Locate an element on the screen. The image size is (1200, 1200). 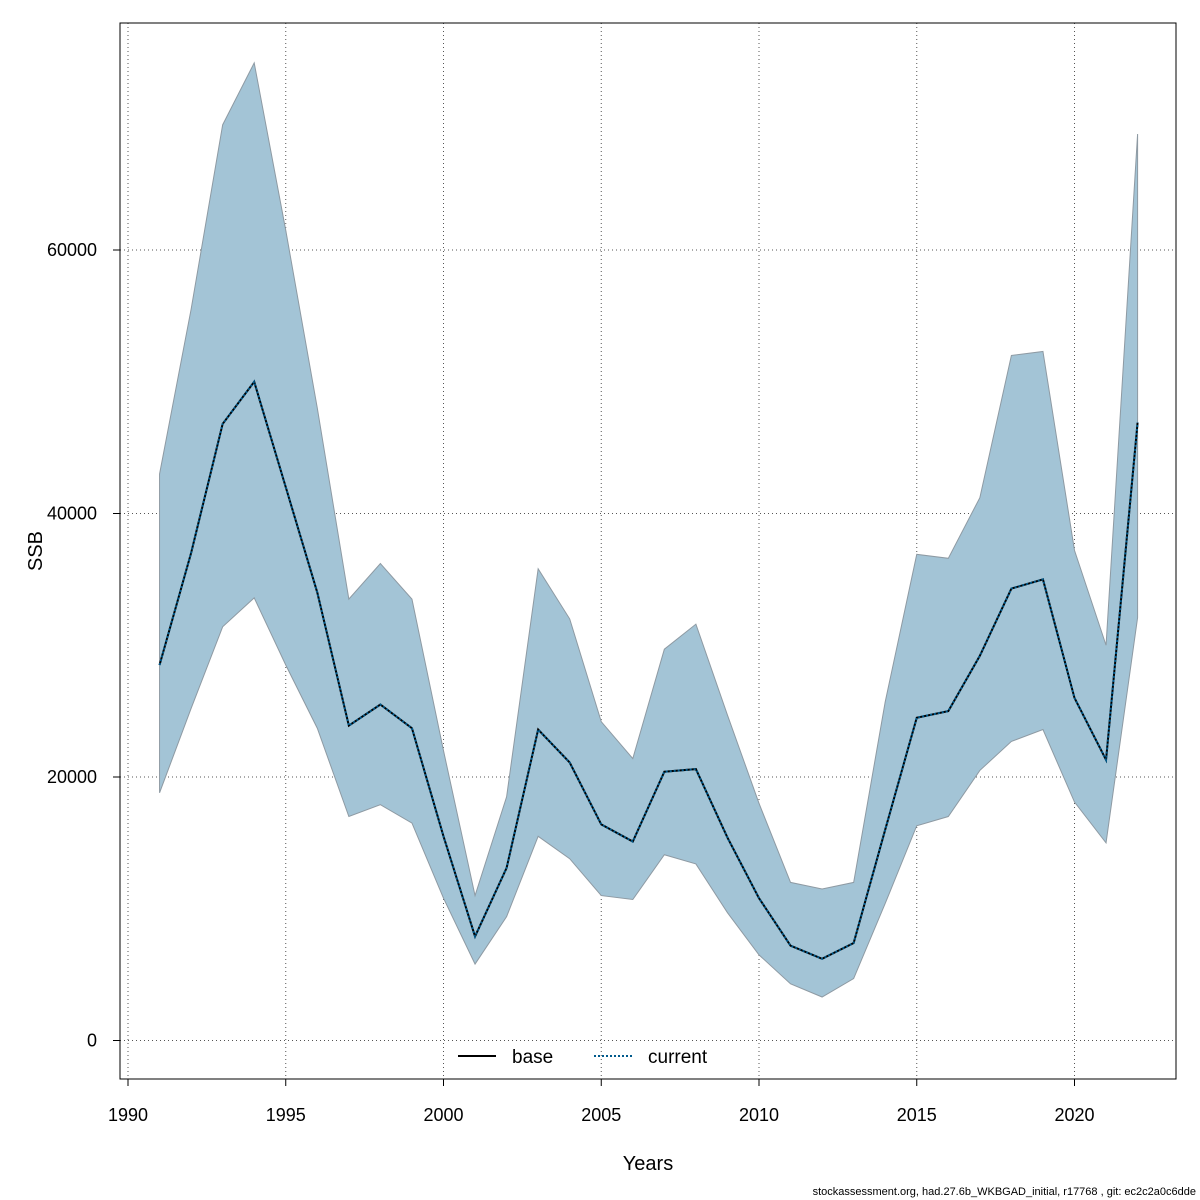
y-tick-label: 40000 is located at coordinates (72, 514).